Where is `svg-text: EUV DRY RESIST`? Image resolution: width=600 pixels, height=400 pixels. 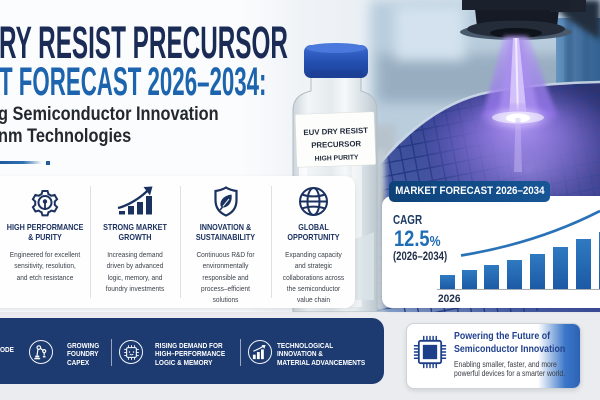 svg-text: EUV DRY RESIST is located at coordinates (335, 131).